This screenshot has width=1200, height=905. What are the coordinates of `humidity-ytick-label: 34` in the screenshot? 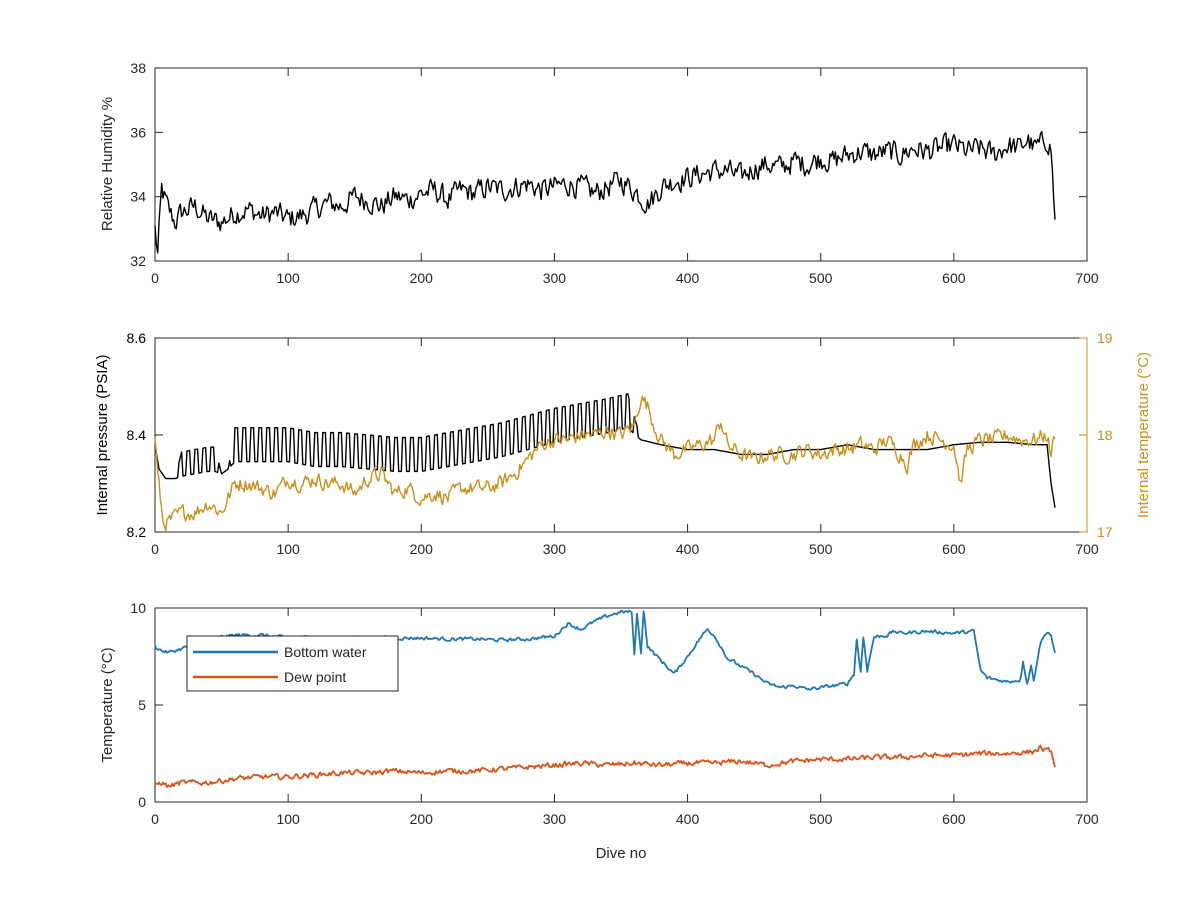 It's located at (138, 197).